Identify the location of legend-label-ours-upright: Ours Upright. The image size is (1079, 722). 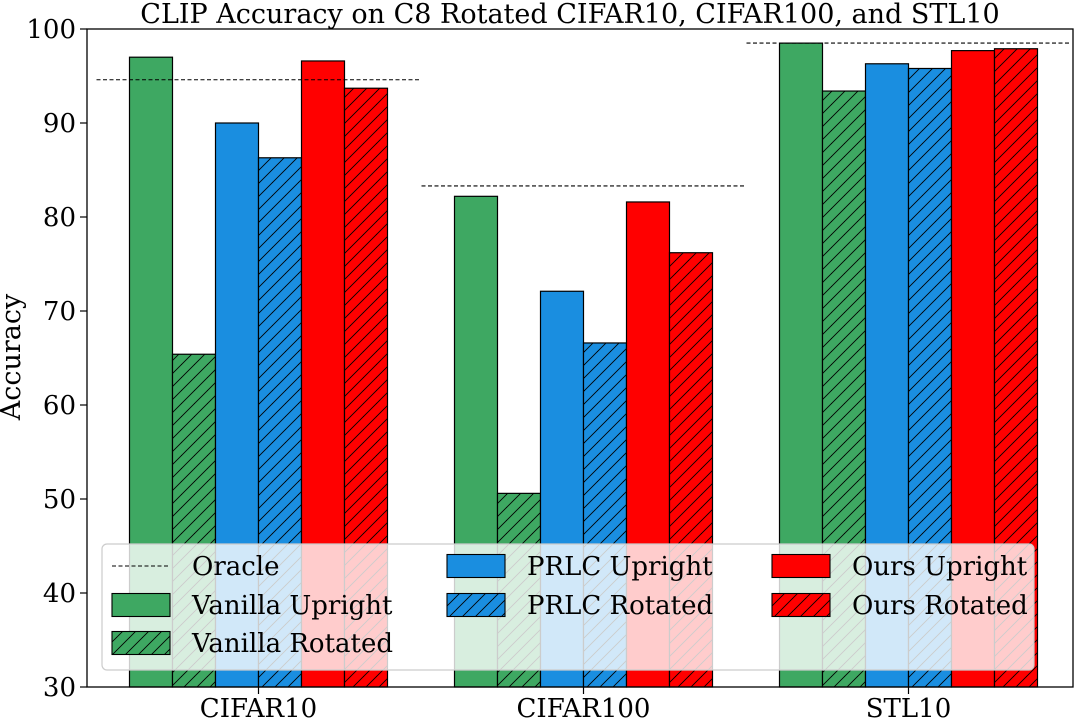
(940, 567).